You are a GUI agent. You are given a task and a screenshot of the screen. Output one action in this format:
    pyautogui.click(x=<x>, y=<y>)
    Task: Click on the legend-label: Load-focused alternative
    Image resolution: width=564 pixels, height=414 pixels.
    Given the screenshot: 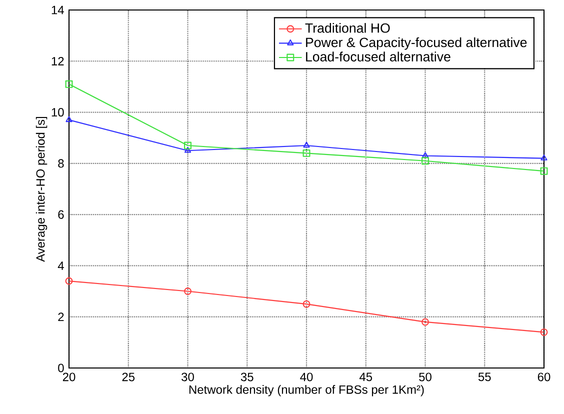 What is the action you would take?
    pyautogui.click(x=378, y=57)
    